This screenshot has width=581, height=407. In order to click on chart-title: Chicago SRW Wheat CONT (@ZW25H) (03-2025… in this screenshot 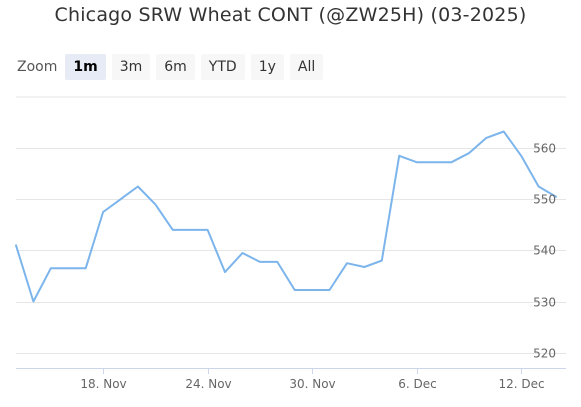, I will do `click(290, 15)`.